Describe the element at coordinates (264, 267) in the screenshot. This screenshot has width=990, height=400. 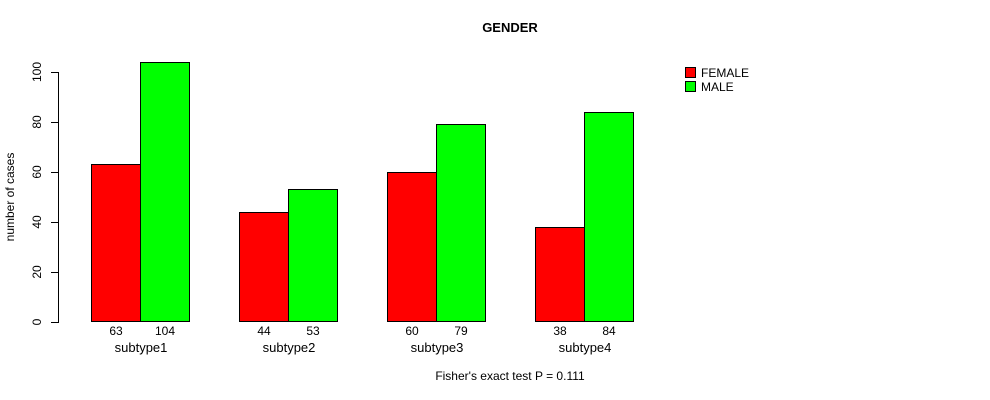
I see `bar-female-subtype2` at that location.